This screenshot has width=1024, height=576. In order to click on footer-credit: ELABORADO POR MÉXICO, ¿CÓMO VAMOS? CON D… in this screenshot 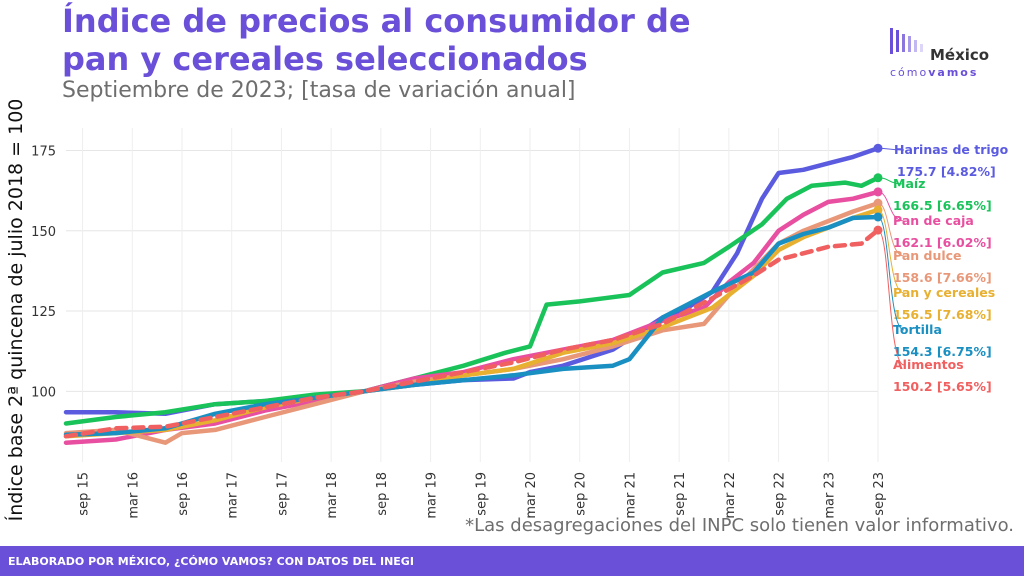, I will do `click(211, 561)`.